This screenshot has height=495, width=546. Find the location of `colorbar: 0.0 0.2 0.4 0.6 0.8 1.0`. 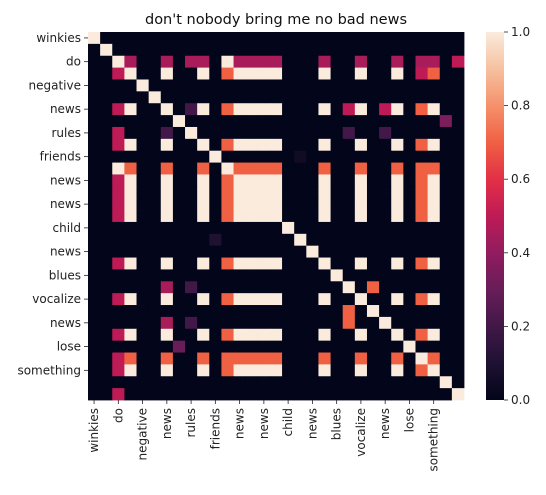

colorbar: 0.0 0.2 0.4 0.6 0.8 1.0 is located at coordinates (508, 216).